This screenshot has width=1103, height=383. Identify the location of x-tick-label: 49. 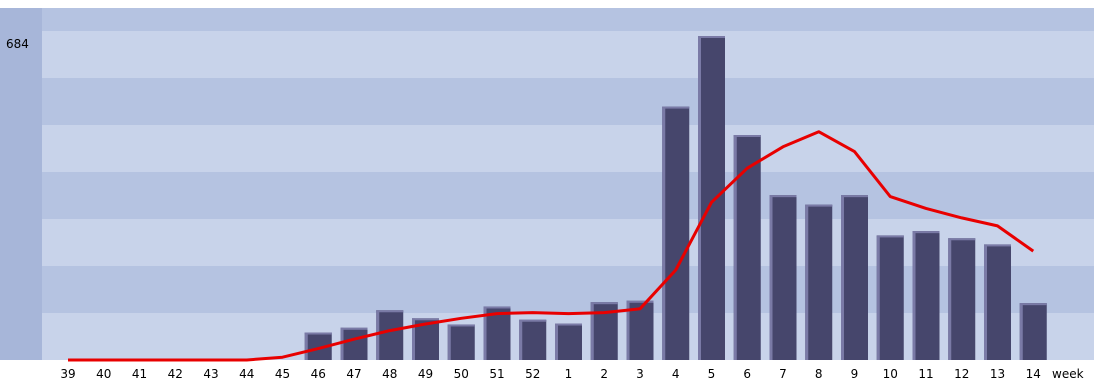
(425, 374).